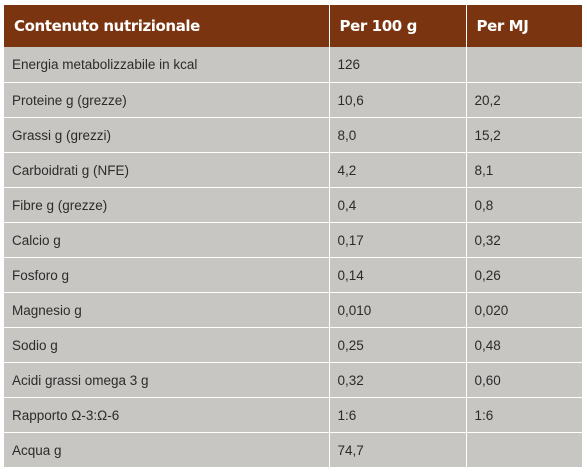 This screenshot has width=587, height=472. What do you see at coordinates (398, 100) in the screenshot?
I see `value-per-100g: 10,6` at bounding box center [398, 100].